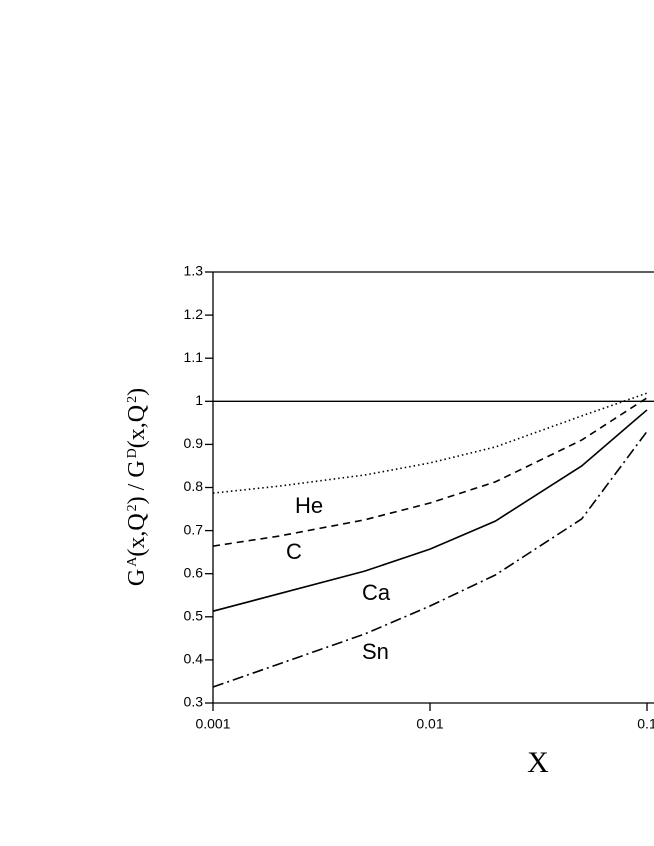 Image resolution: width=654 pixels, height=846 pixels. Describe the element at coordinates (194, 443) in the screenshot. I see `y-tick-label: 0.9` at that location.